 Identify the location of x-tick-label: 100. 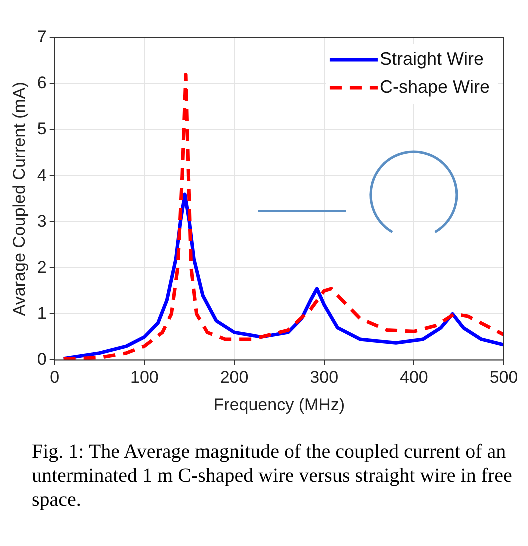
(144, 378).